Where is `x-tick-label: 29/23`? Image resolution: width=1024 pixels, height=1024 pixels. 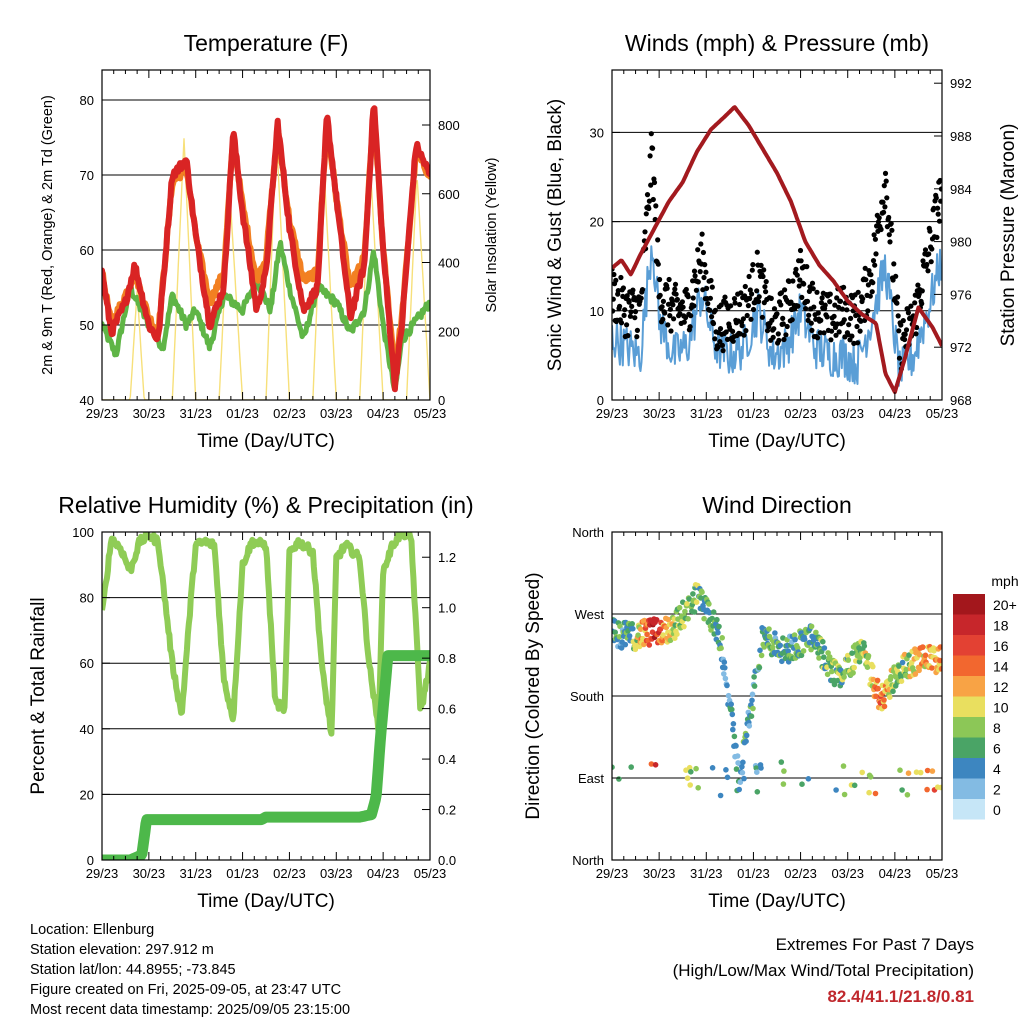 x-tick-label: 29/23 is located at coordinates (102, 873).